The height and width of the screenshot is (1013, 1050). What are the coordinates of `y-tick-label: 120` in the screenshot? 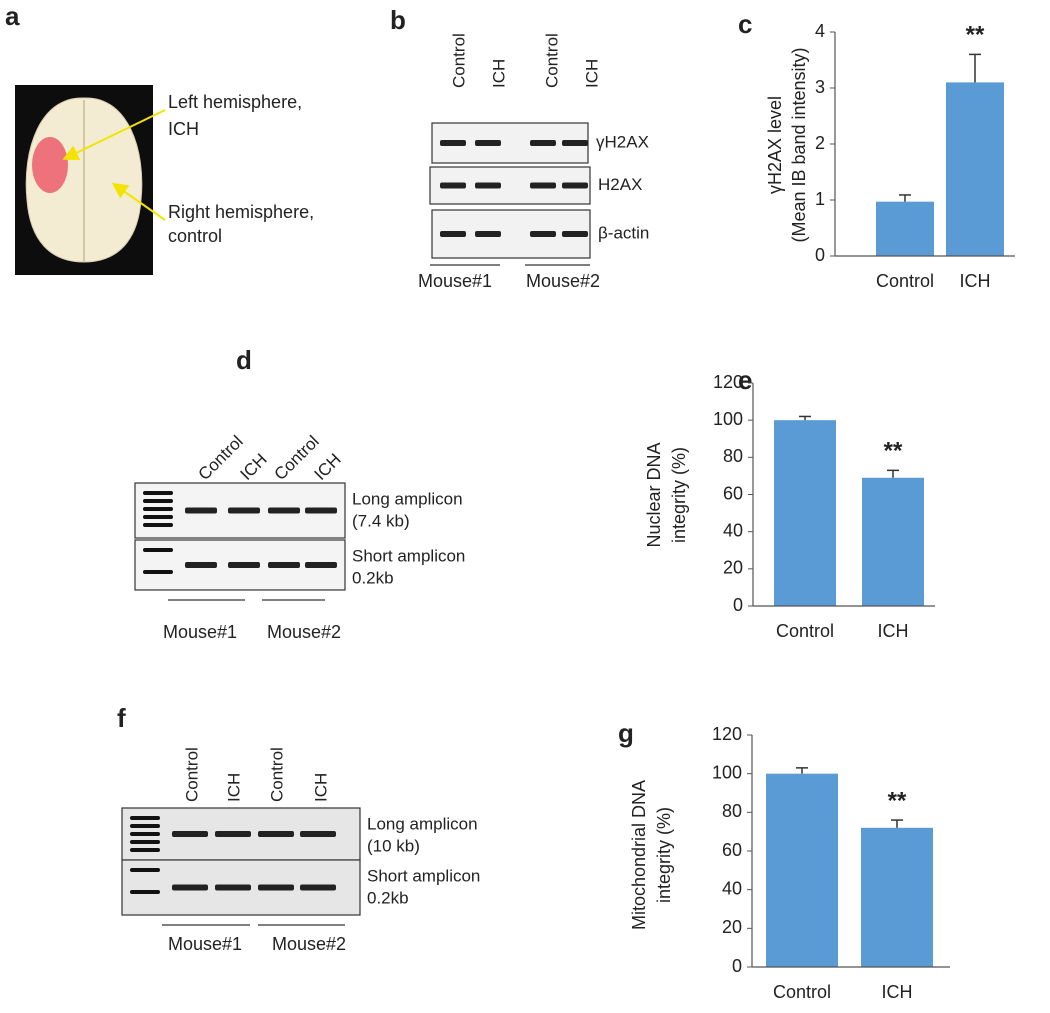 It's located at (727, 734).